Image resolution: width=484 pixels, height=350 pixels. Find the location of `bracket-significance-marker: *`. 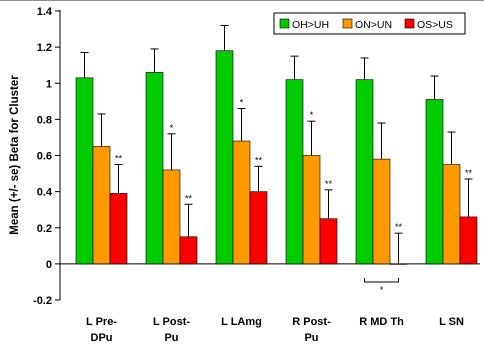

bracket-significance-marker: * is located at coordinates (382, 290).